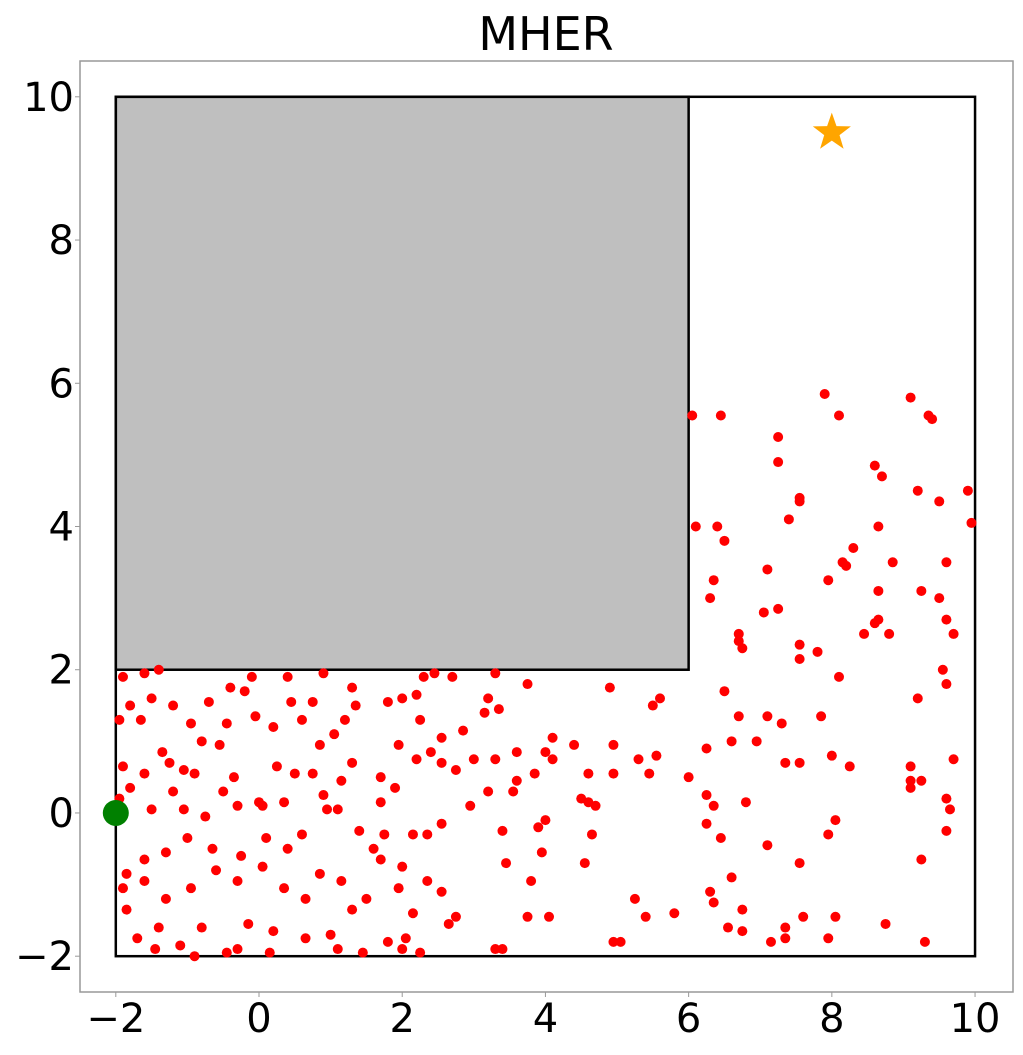  Describe the element at coordinates (61, 528) in the screenshot. I see `y-tick-label: 4` at that location.